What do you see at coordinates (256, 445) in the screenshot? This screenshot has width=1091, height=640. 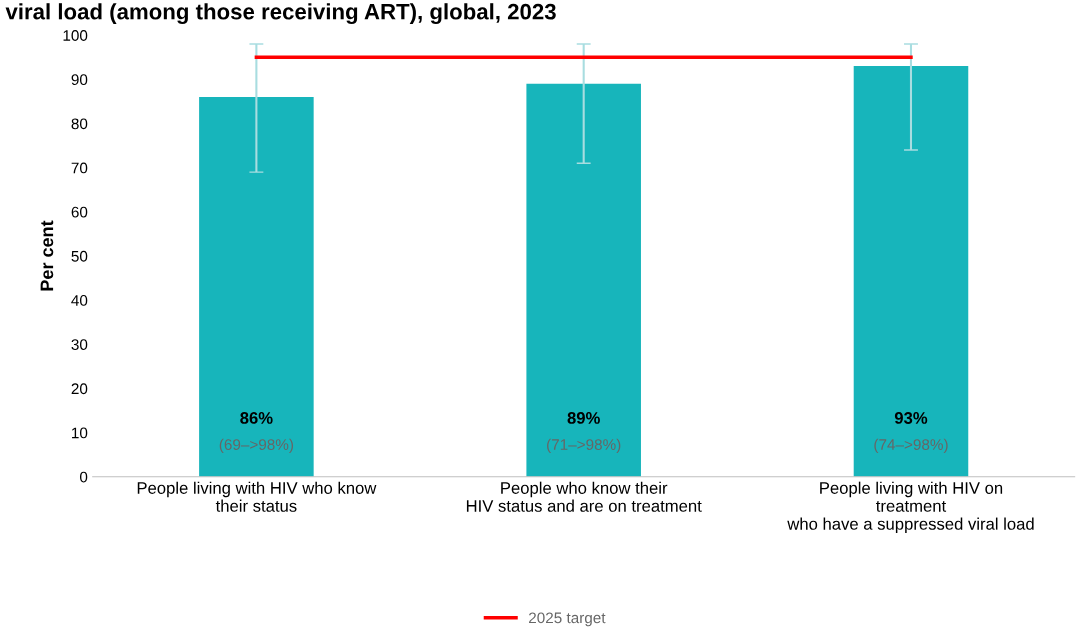 I see `annotation: (69–>98%)` at bounding box center [256, 445].